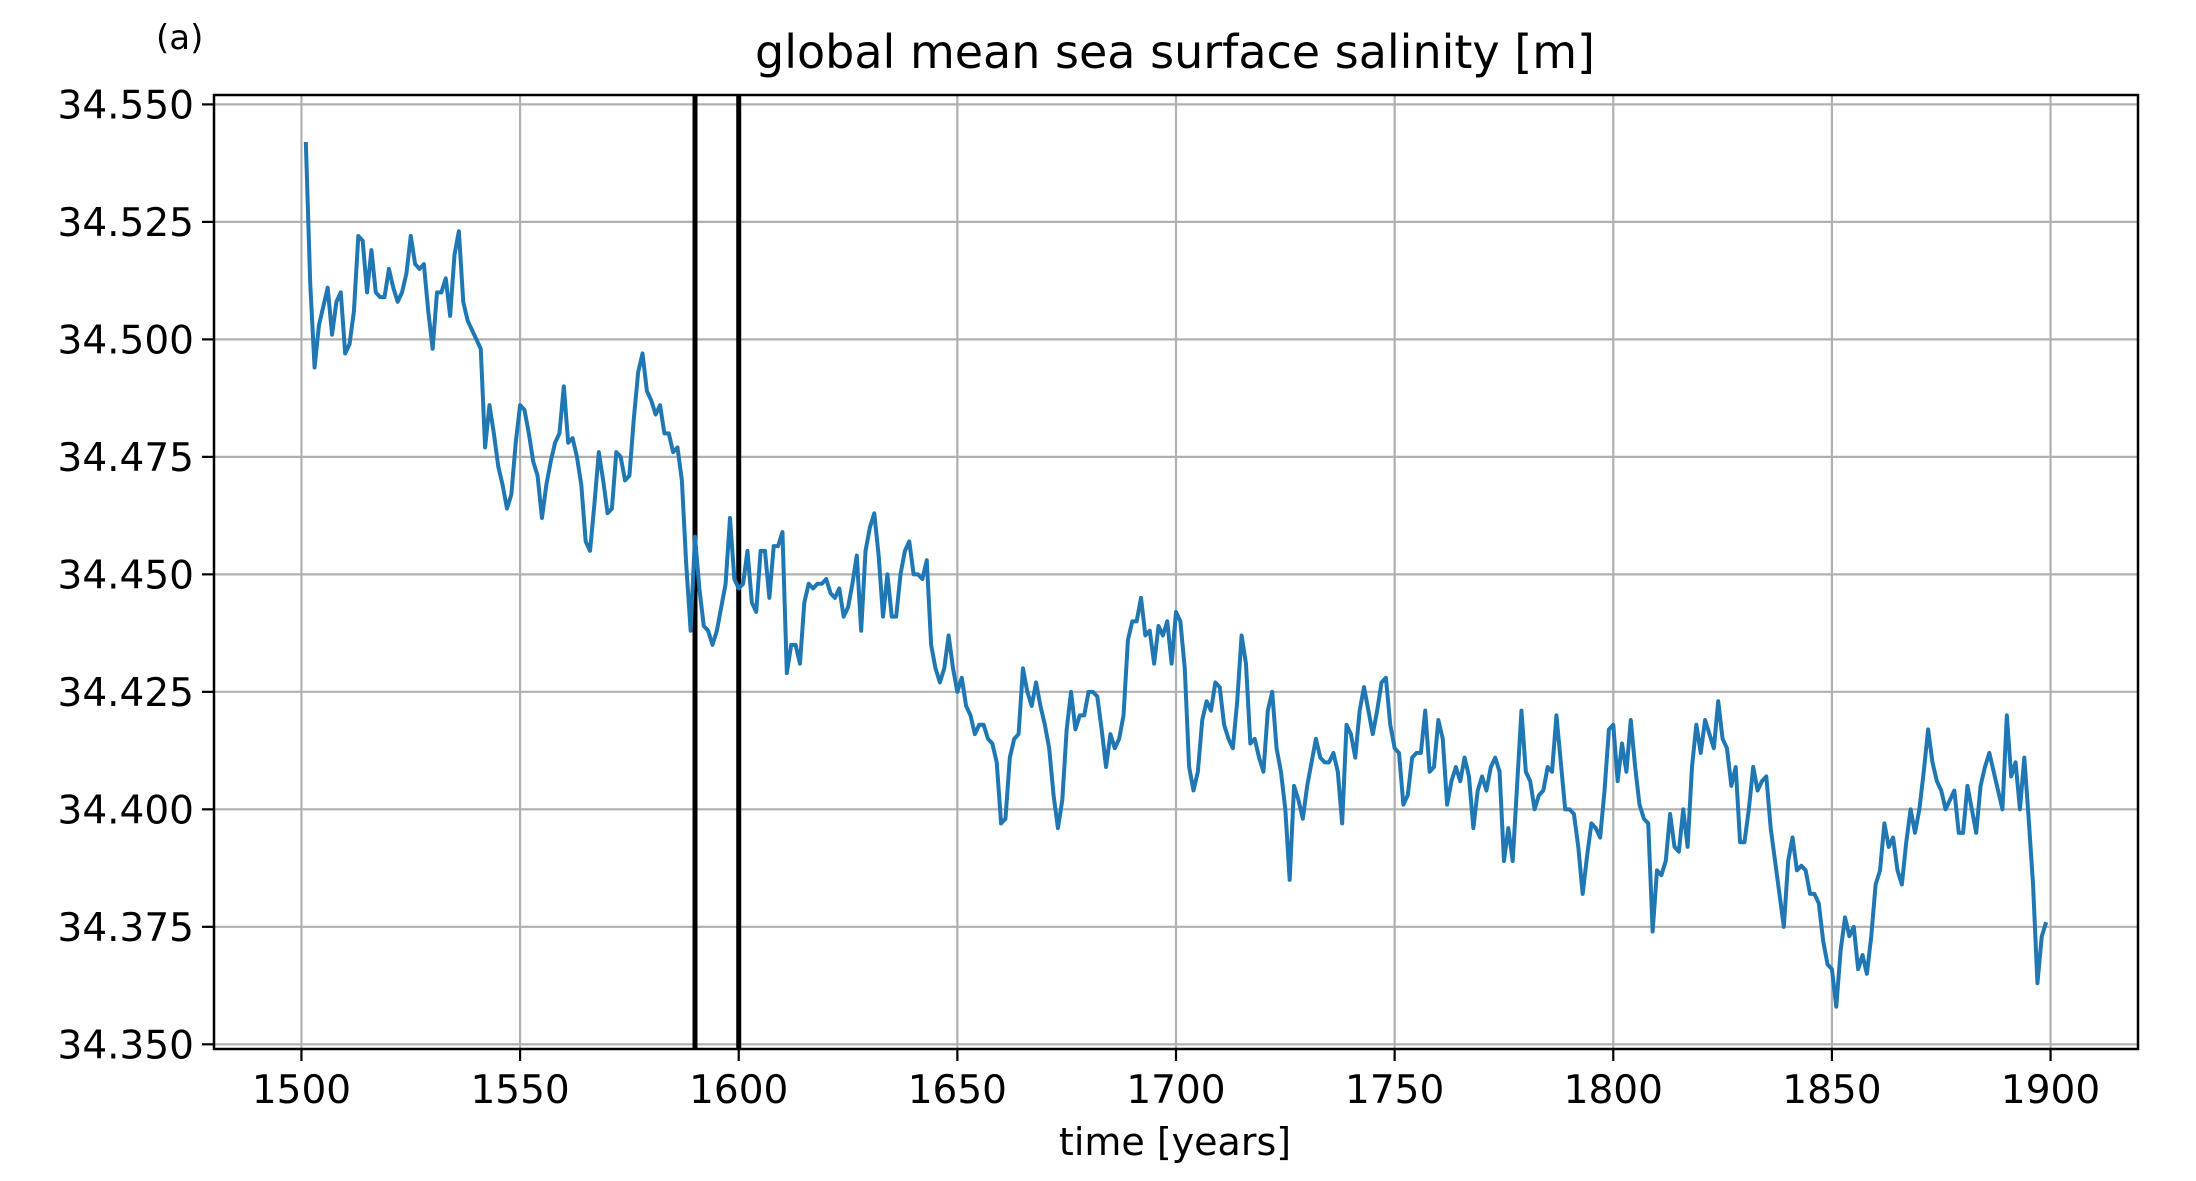  Describe the element at coordinates (126, 810) in the screenshot. I see `y-tick-label: 34.400` at that location.